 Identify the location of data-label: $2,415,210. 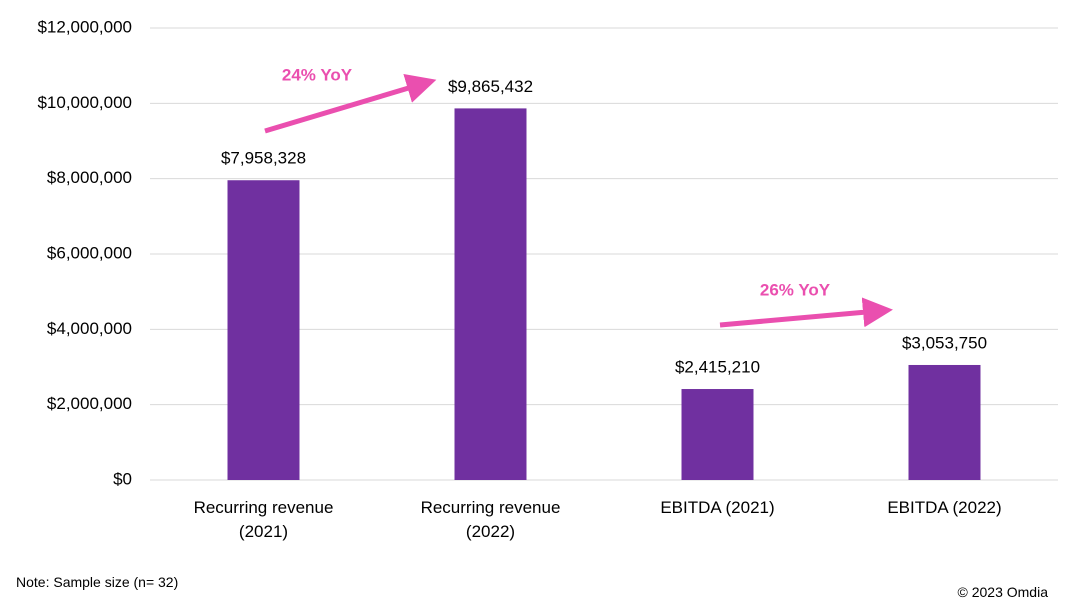
(717, 367).